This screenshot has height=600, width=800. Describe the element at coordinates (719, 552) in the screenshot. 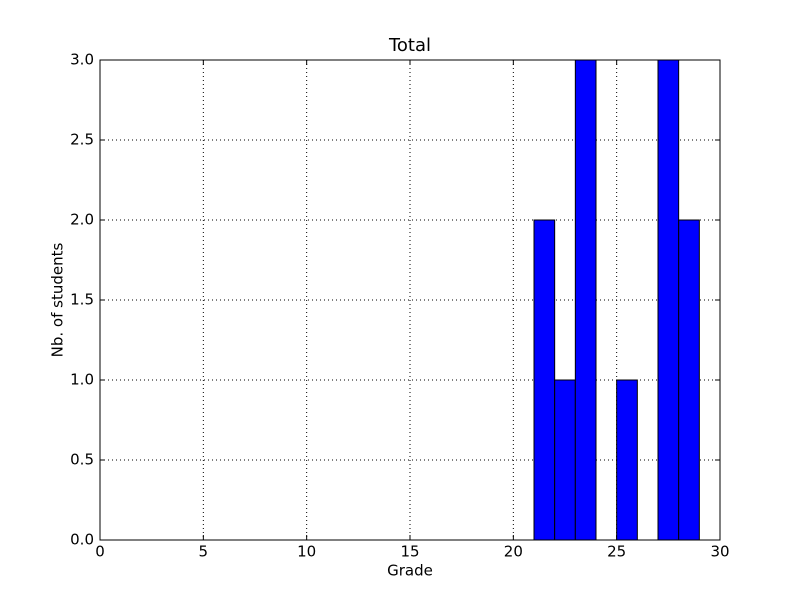

I see `x-tick-label: 30` at that location.